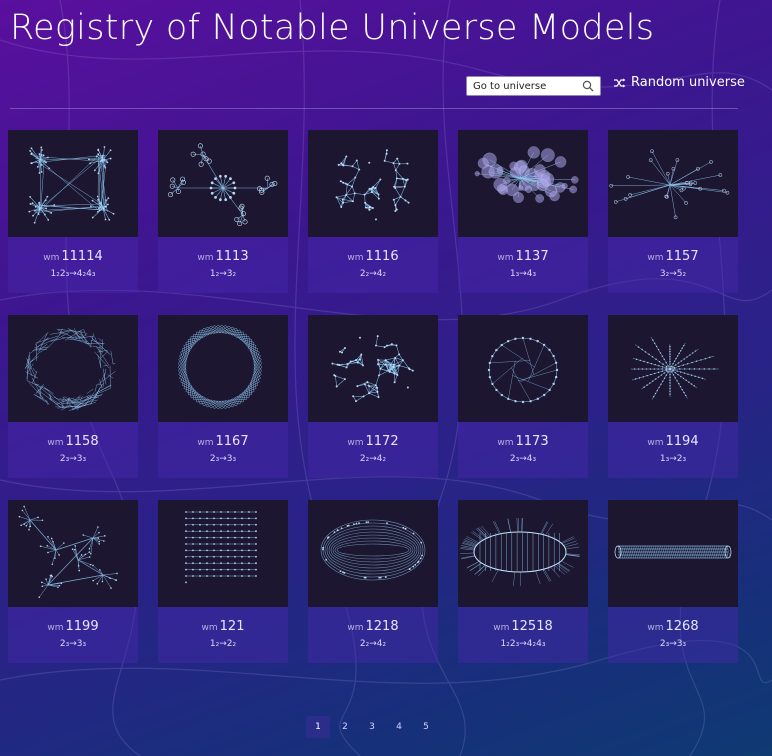  Describe the element at coordinates (345, 727) in the screenshot. I see `page-button-2: 2` at that location.